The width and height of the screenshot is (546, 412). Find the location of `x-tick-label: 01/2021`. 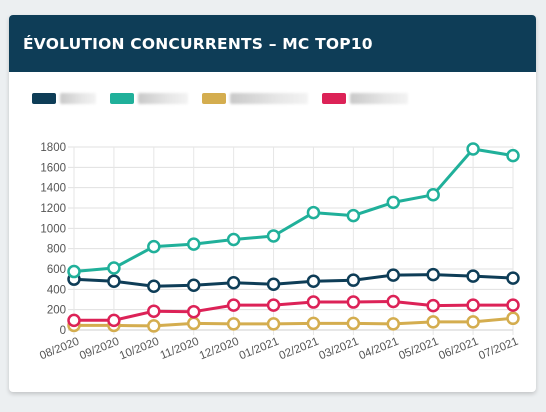

x-tick-label: 01/2021 is located at coordinates (259, 349).